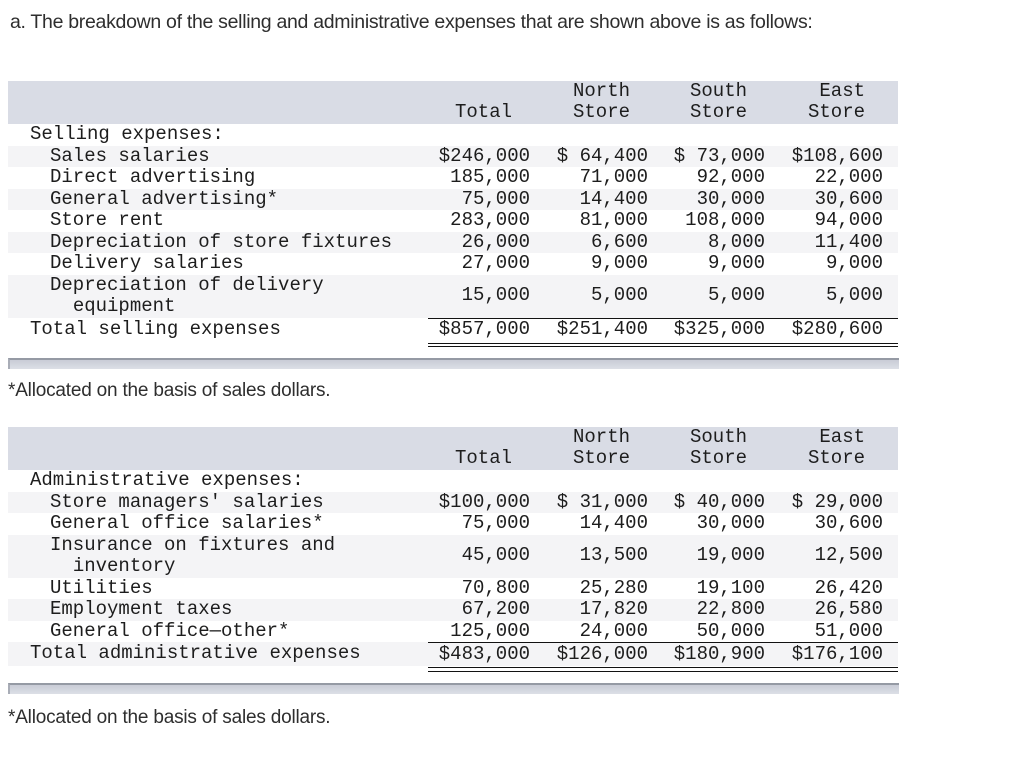 The image size is (1024, 774). I want to click on amount-cell: 19,000, so click(730, 555).